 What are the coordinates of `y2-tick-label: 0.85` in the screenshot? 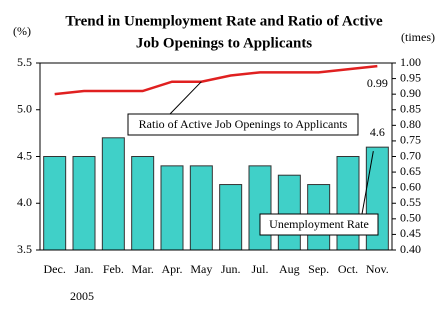 It's located at (410, 109).